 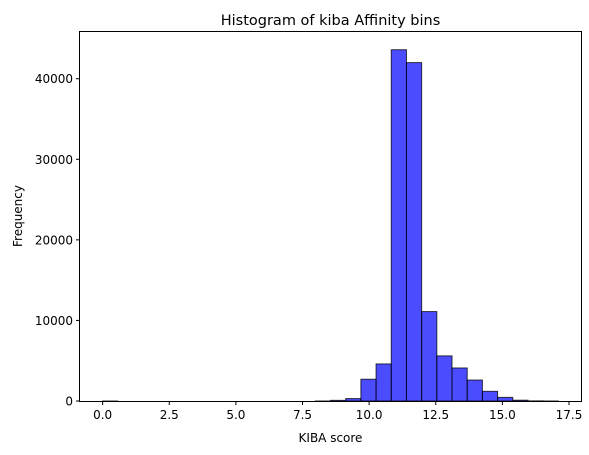 What do you see at coordinates (54, 79) in the screenshot?
I see `y-tick-label-4: 40000` at bounding box center [54, 79].